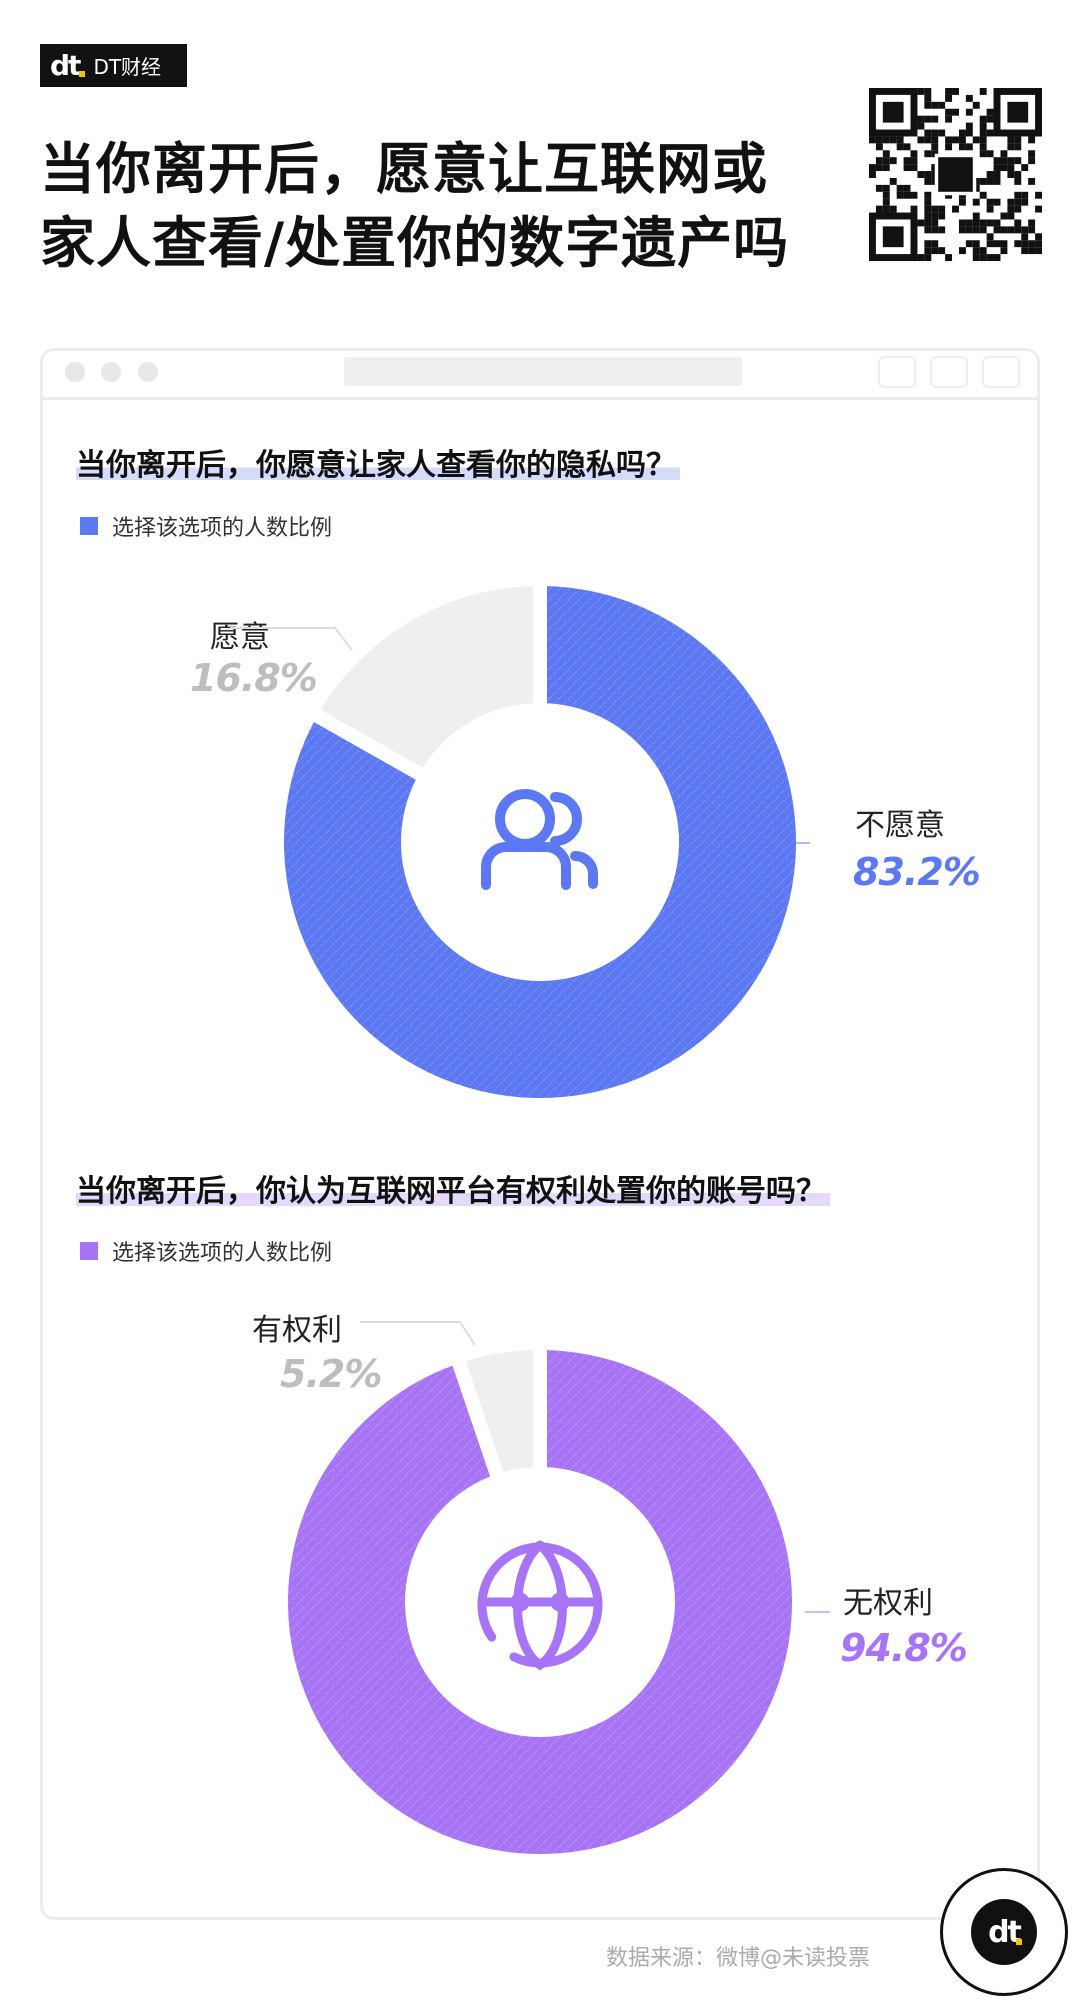  I want to click on chart2-legend: 选择该选项的人数比例, so click(206, 1251).